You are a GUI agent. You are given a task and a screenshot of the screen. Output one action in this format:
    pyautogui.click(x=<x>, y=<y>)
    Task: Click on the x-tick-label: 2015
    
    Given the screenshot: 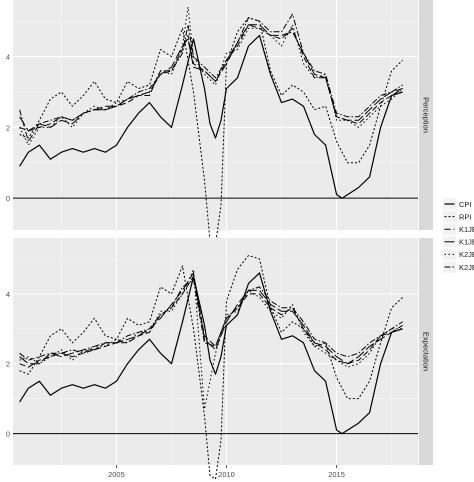 What is the action you would take?
    pyautogui.click(x=336, y=474)
    